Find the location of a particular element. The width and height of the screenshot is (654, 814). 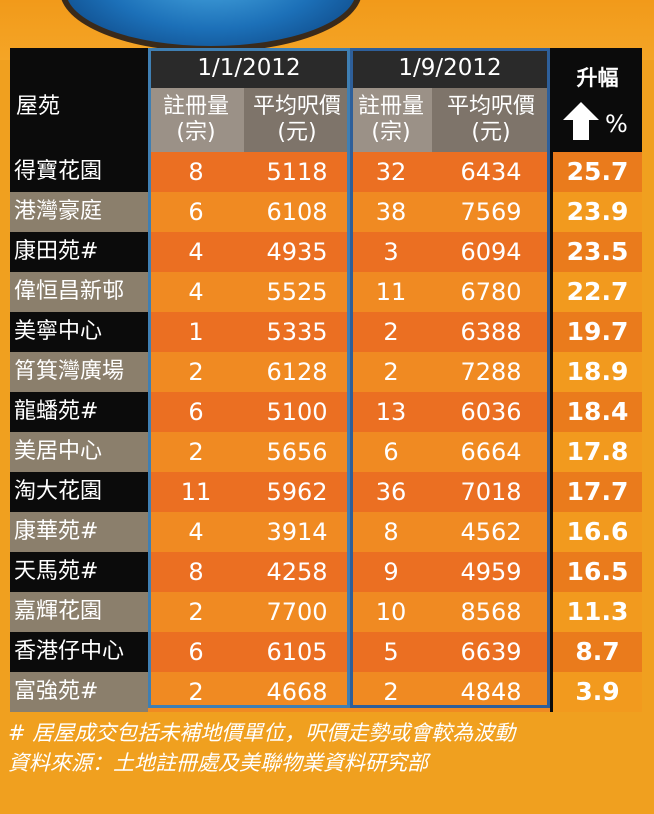

rise-percent: 18.9 is located at coordinates (597, 372).